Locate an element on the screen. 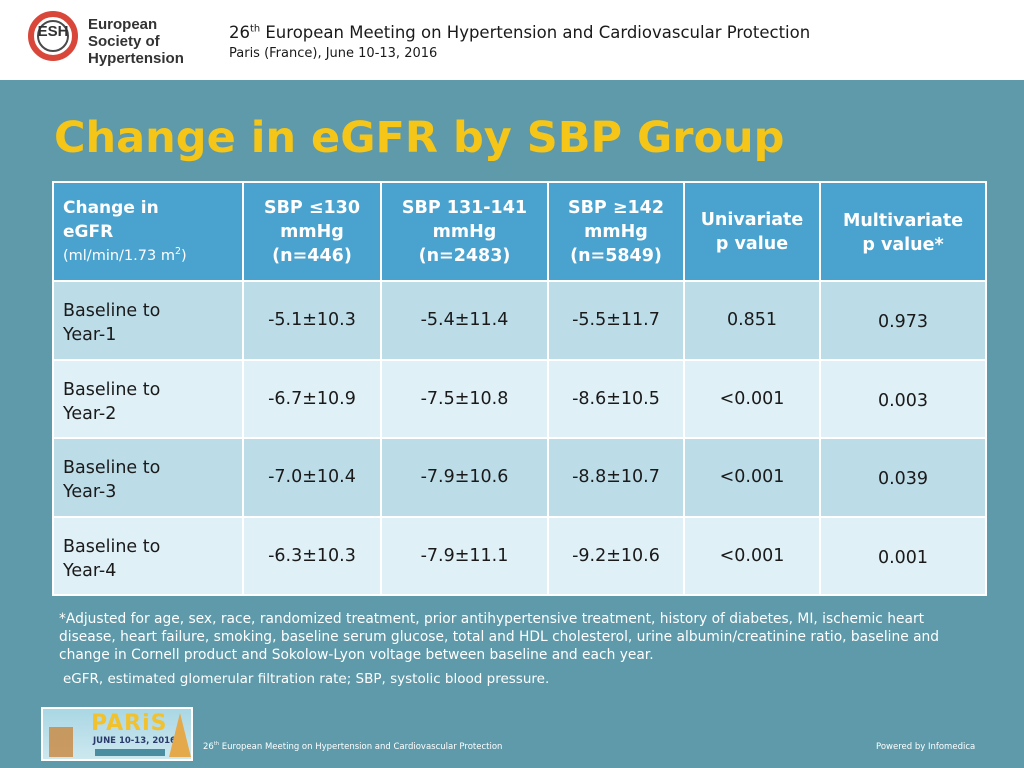  row-label: Baseline to Year-2 is located at coordinates (148, 398).